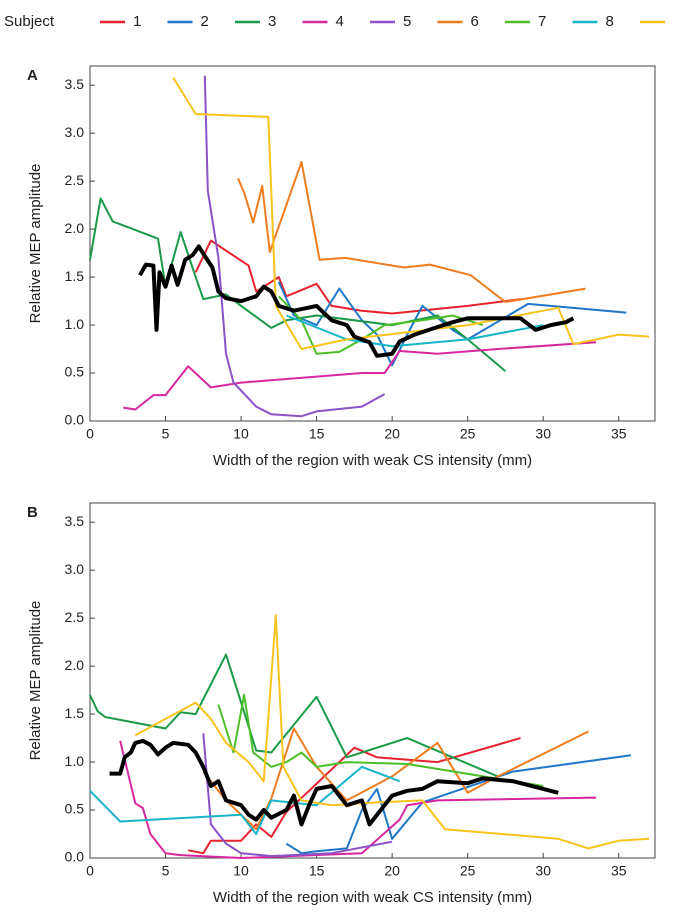 Image resolution: width=673 pixels, height=915 pixels. I want to click on legend-label: 6, so click(475, 21).